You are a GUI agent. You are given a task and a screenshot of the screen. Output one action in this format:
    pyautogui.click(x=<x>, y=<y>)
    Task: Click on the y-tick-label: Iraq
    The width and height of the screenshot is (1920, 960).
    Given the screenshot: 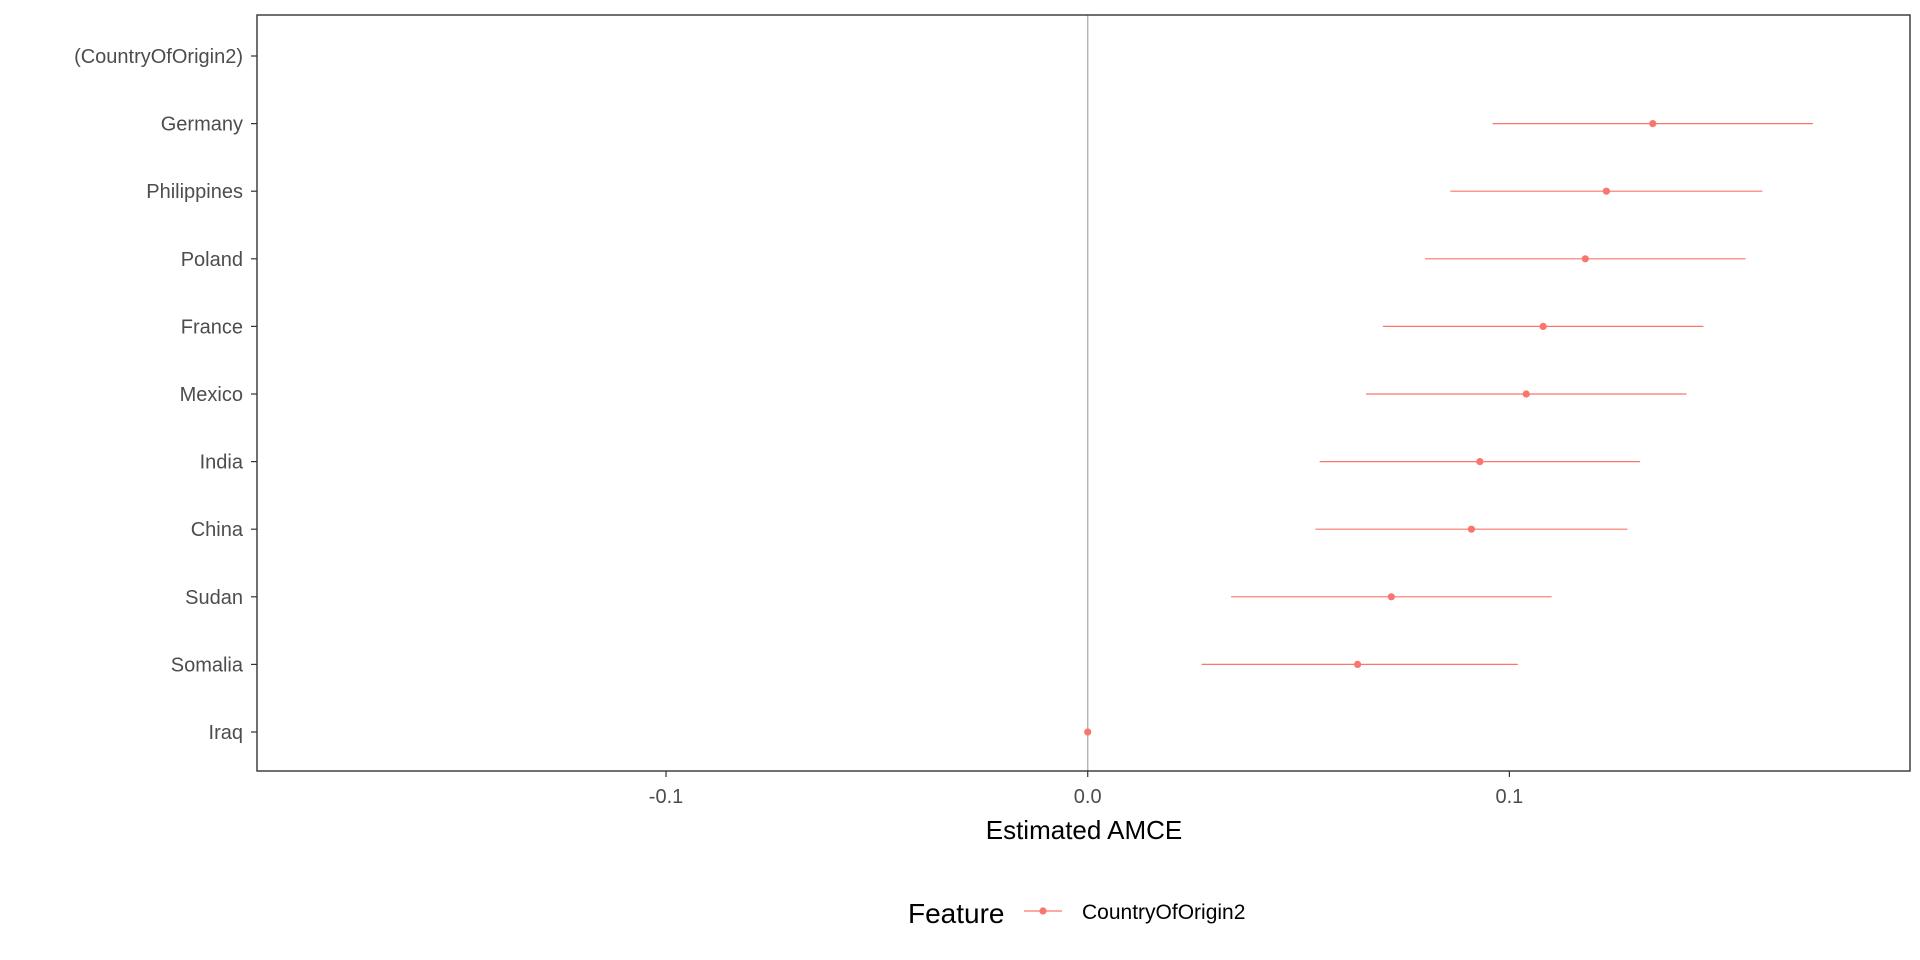 What is the action you would take?
    pyautogui.click(x=226, y=733)
    